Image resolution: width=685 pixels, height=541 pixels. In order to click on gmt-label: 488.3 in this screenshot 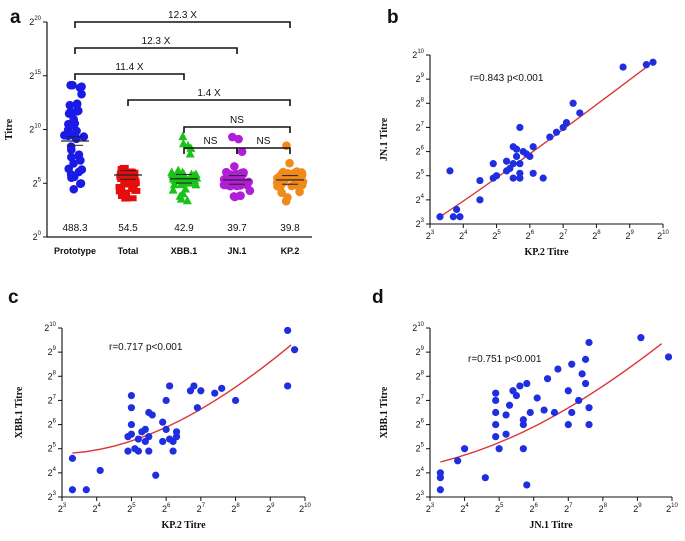, I will do `click(74, 228)`.